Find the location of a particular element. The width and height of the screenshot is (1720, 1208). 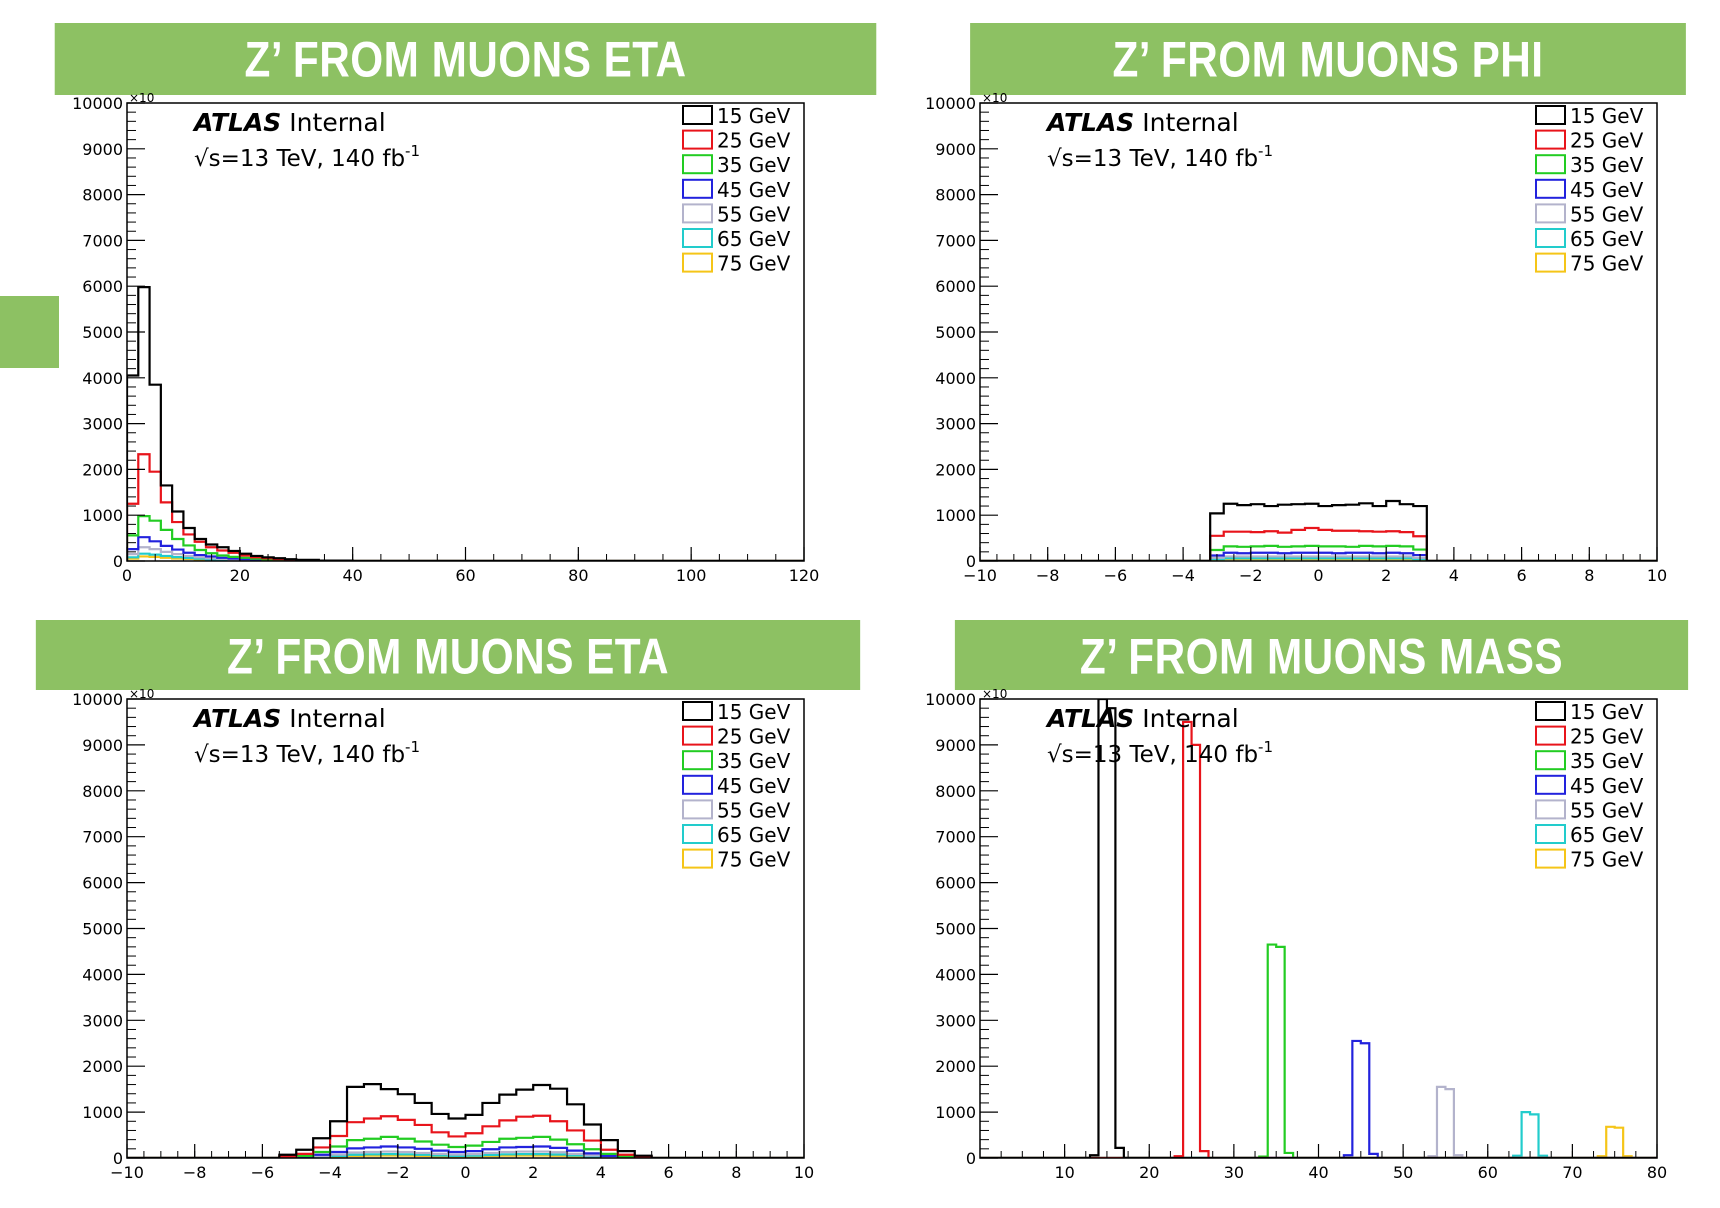

x-tick-label: 50 is located at coordinates (1403, 1172).